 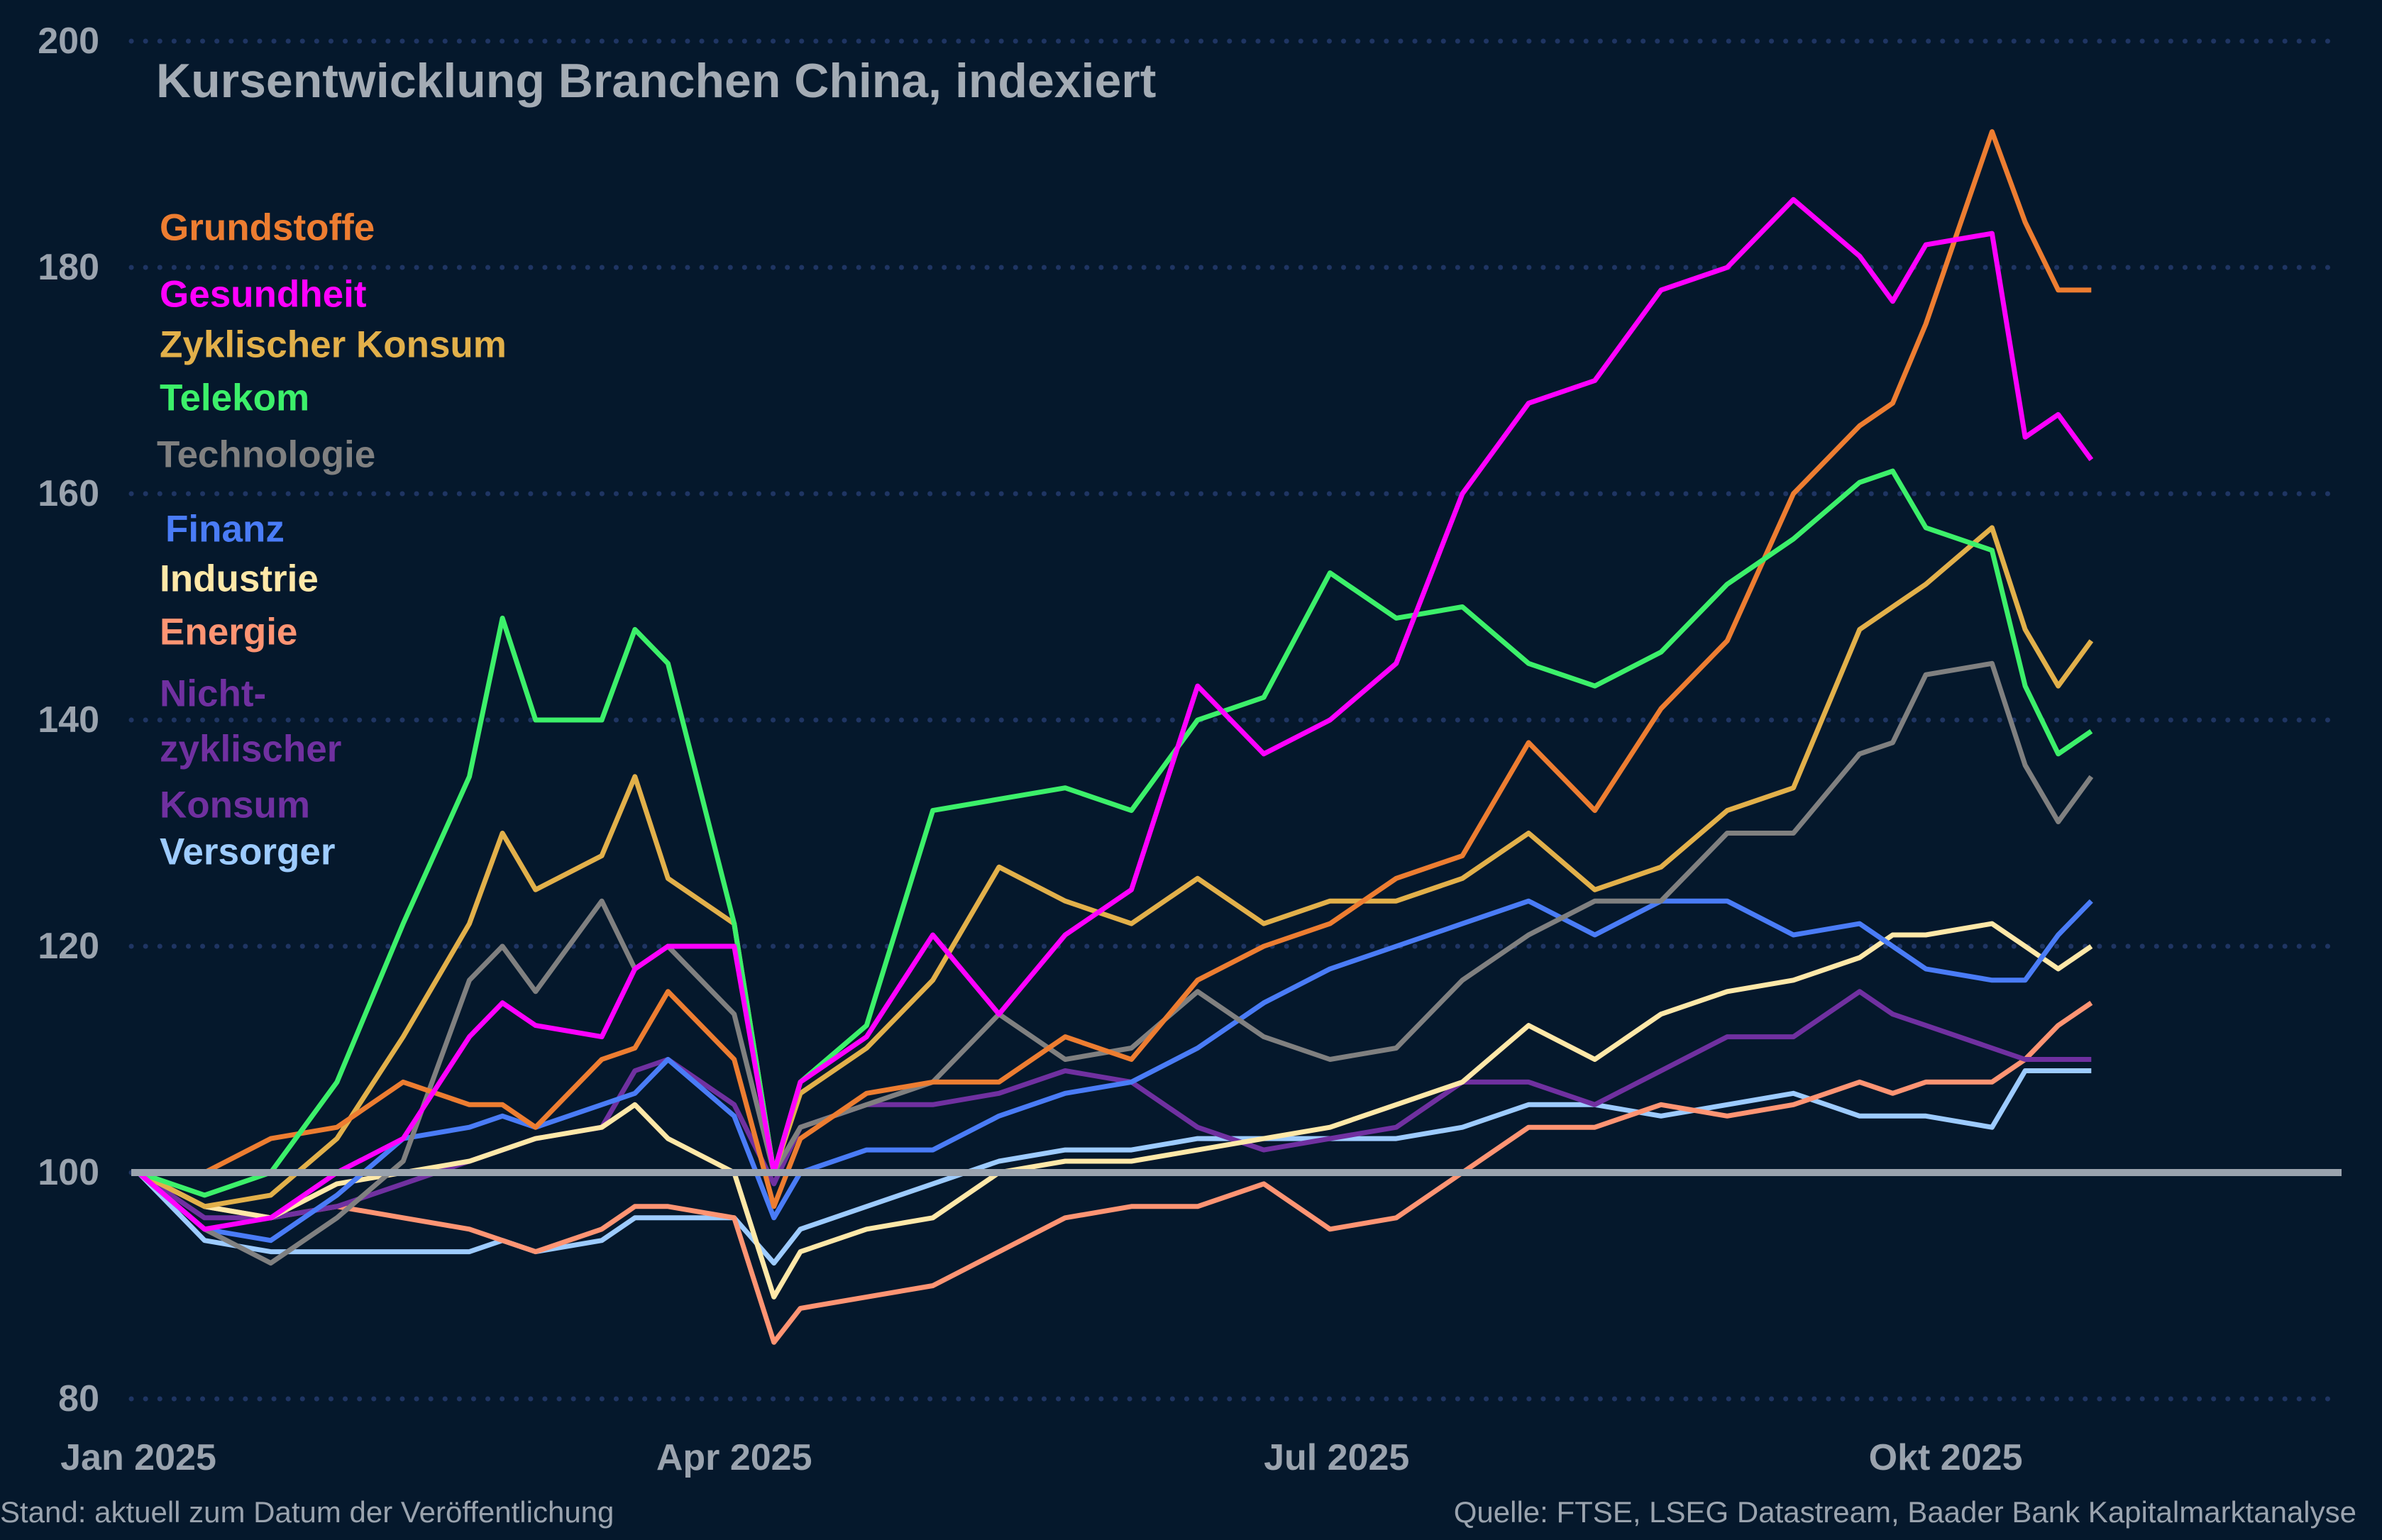 I want to click on x-tick-label: Okt 2025, so click(x=1945, y=1457).